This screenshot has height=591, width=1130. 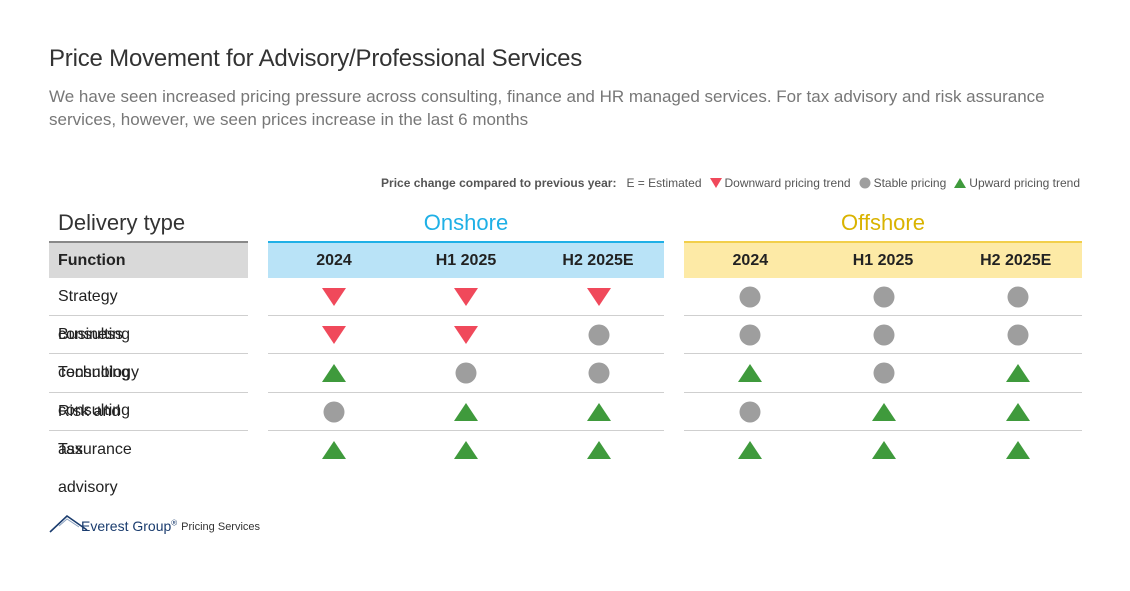 I want to click on function-header-label: Function, so click(x=92, y=260).